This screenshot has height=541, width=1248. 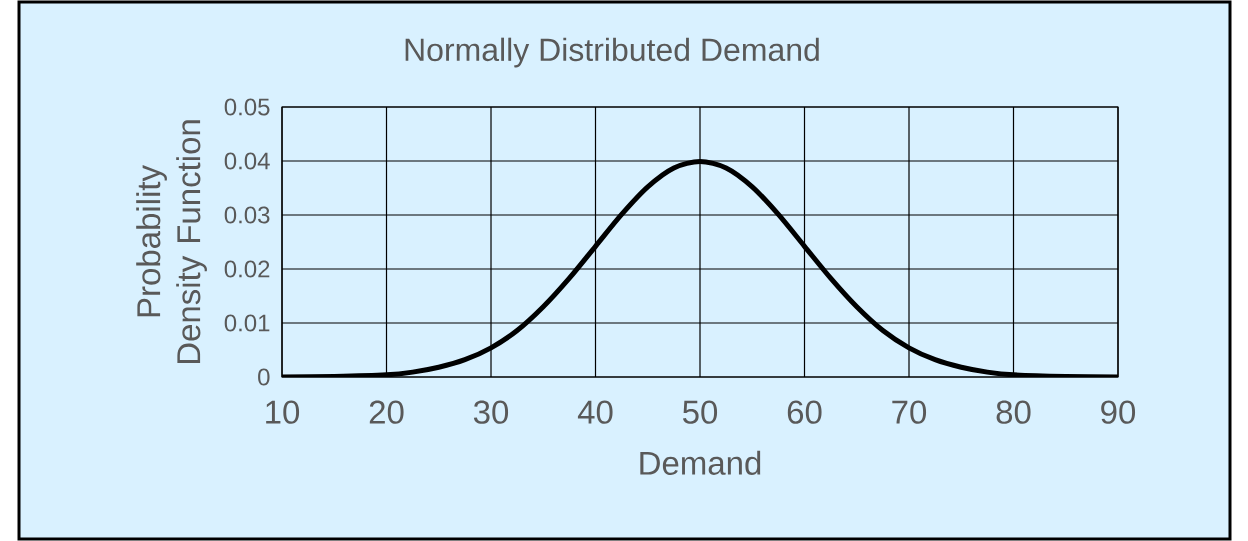 I want to click on x-tick-label: 70, so click(x=909, y=412).